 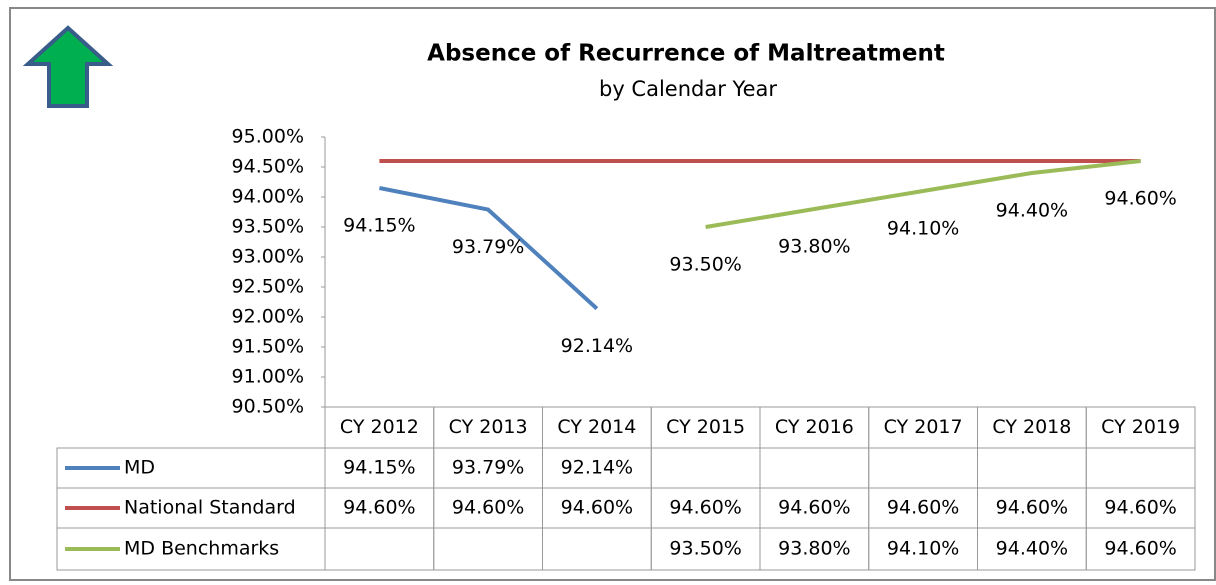 I want to click on data-label: 94.10%, so click(x=923, y=229).